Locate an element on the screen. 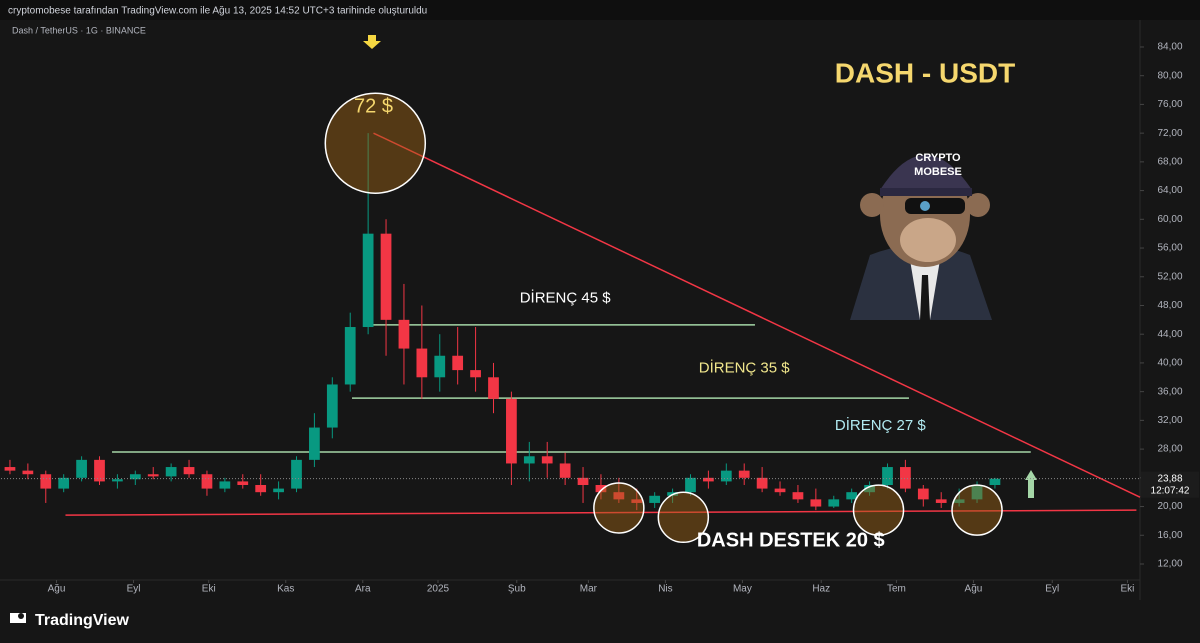  y-tick-label: 40,00 is located at coordinates (1169, 363).